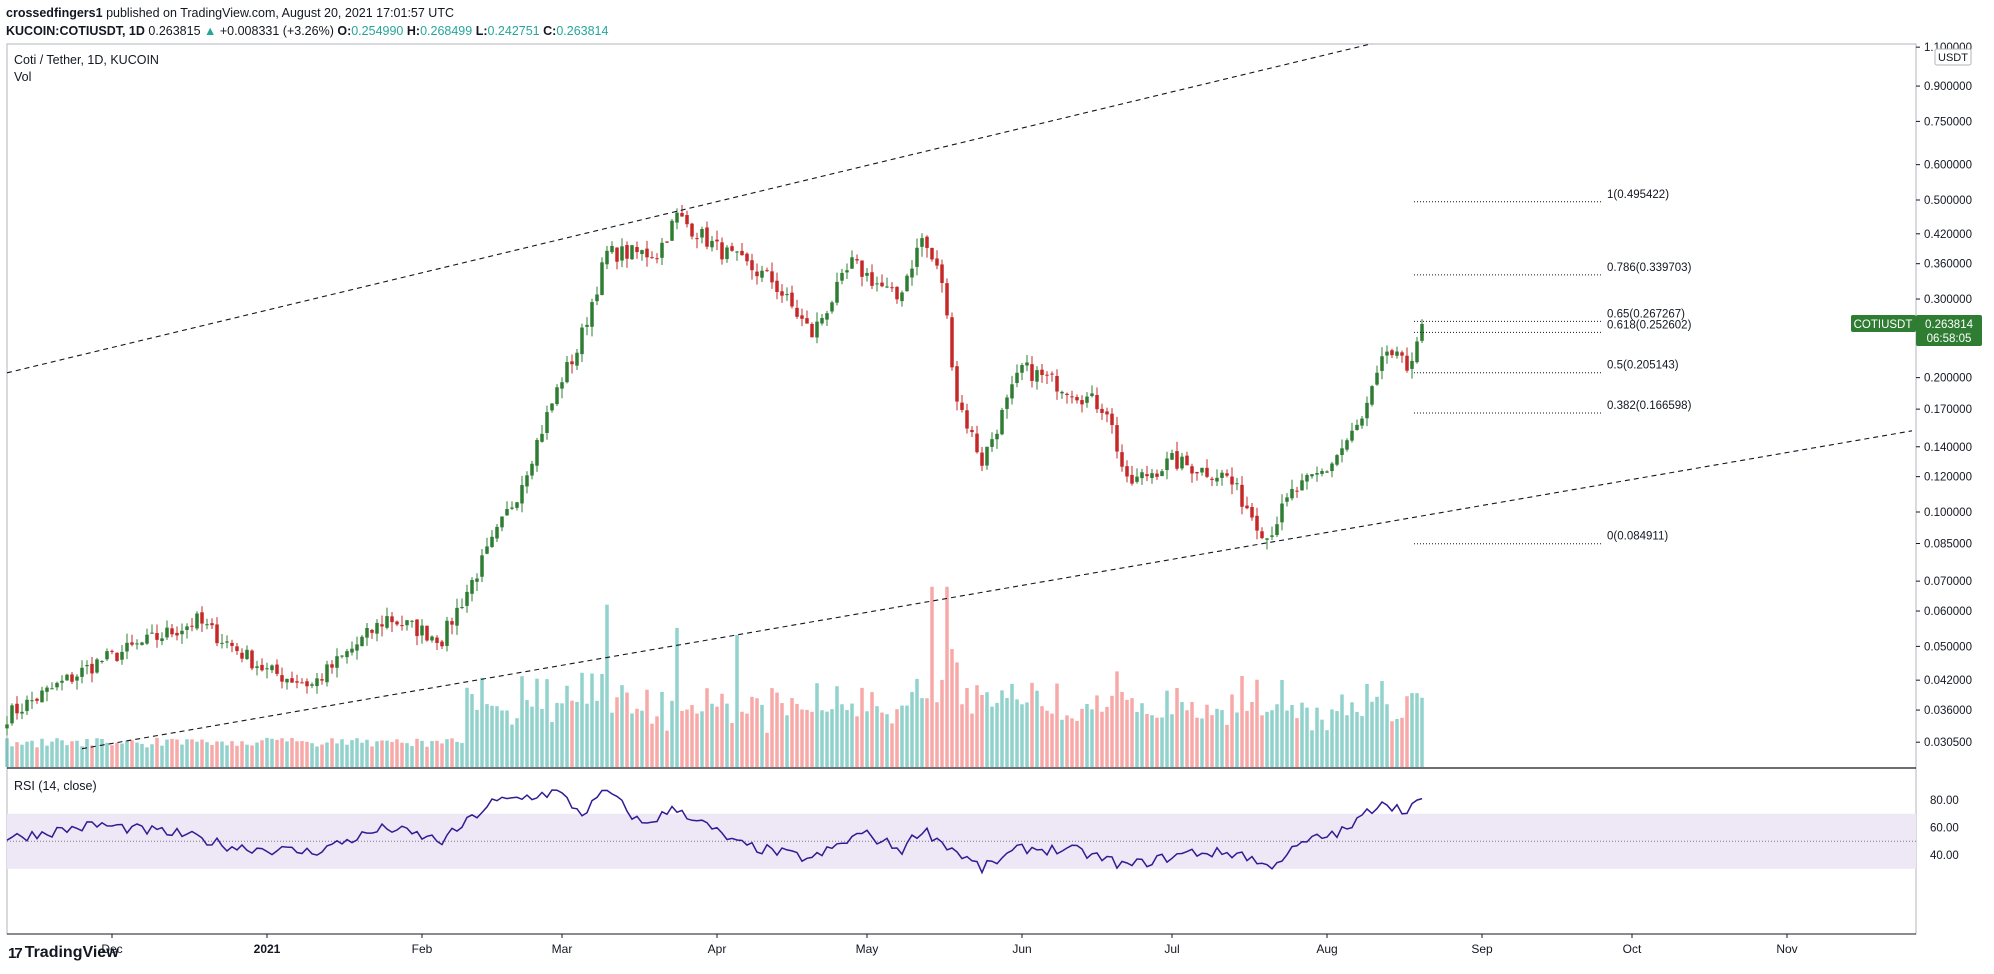 This screenshot has height=974, width=1994. What do you see at coordinates (513, 31) in the screenshot?
I see `low-value: 0.242751` at bounding box center [513, 31].